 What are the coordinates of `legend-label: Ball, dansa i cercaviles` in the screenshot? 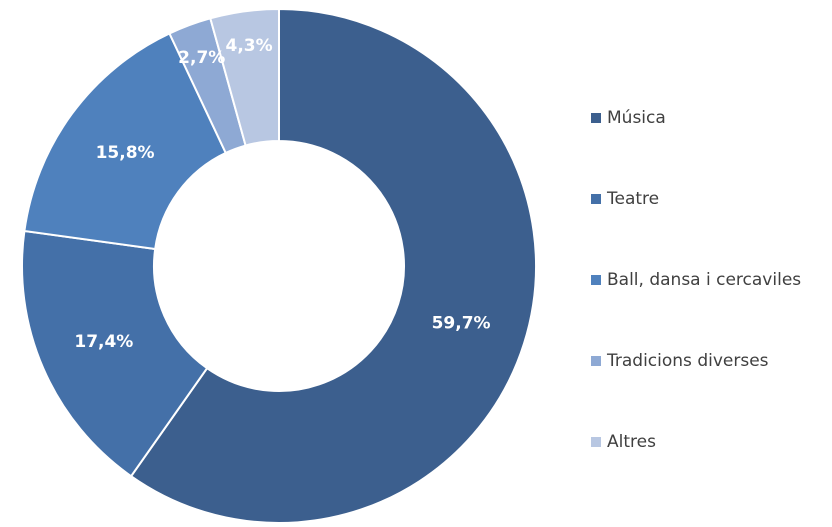 It's located at (704, 280).